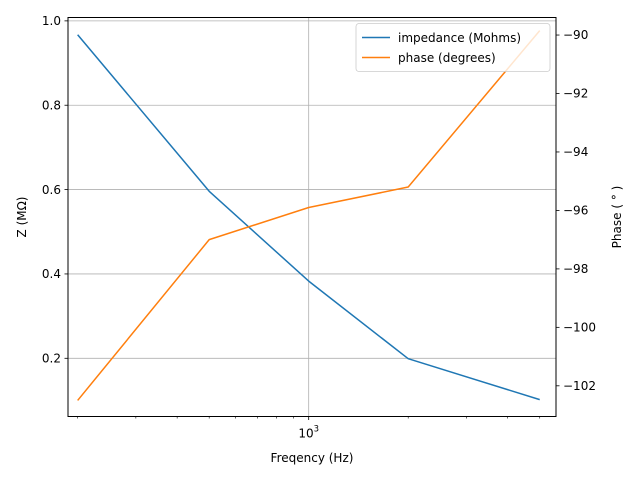  What do you see at coordinates (51, 358) in the screenshot?
I see `y-left-tick-label: 0.2` at bounding box center [51, 358].